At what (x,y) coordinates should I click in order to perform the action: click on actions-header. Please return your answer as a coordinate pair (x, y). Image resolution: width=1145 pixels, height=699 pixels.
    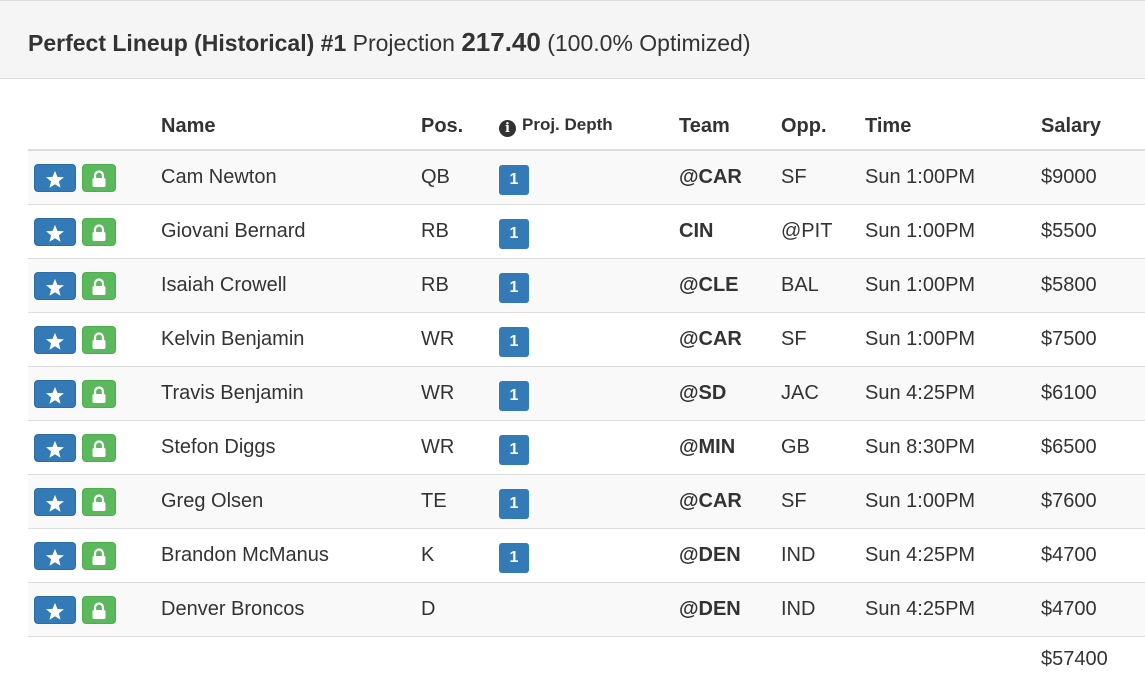
    Looking at the image, I should click on (94, 127).